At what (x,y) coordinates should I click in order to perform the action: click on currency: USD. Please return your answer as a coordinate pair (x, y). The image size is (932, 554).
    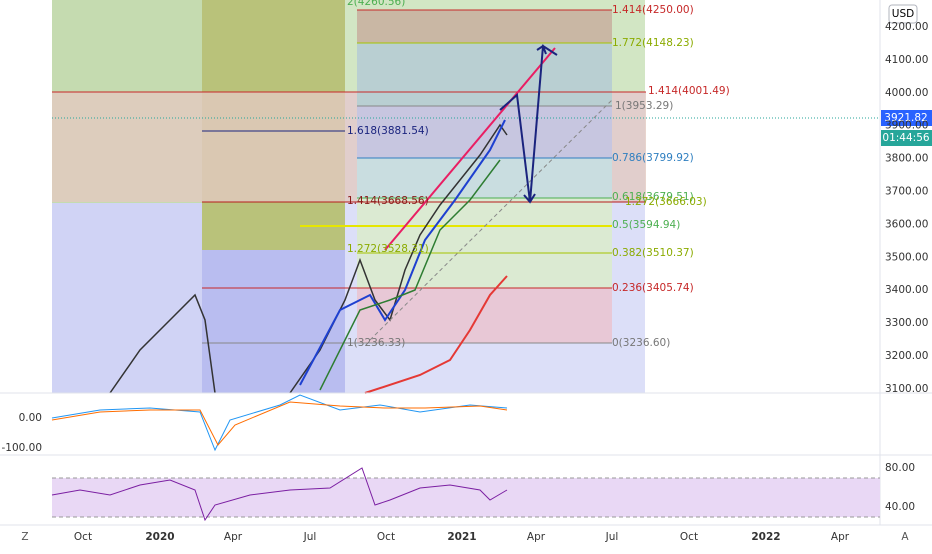
    Looking at the image, I should click on (903, 14).